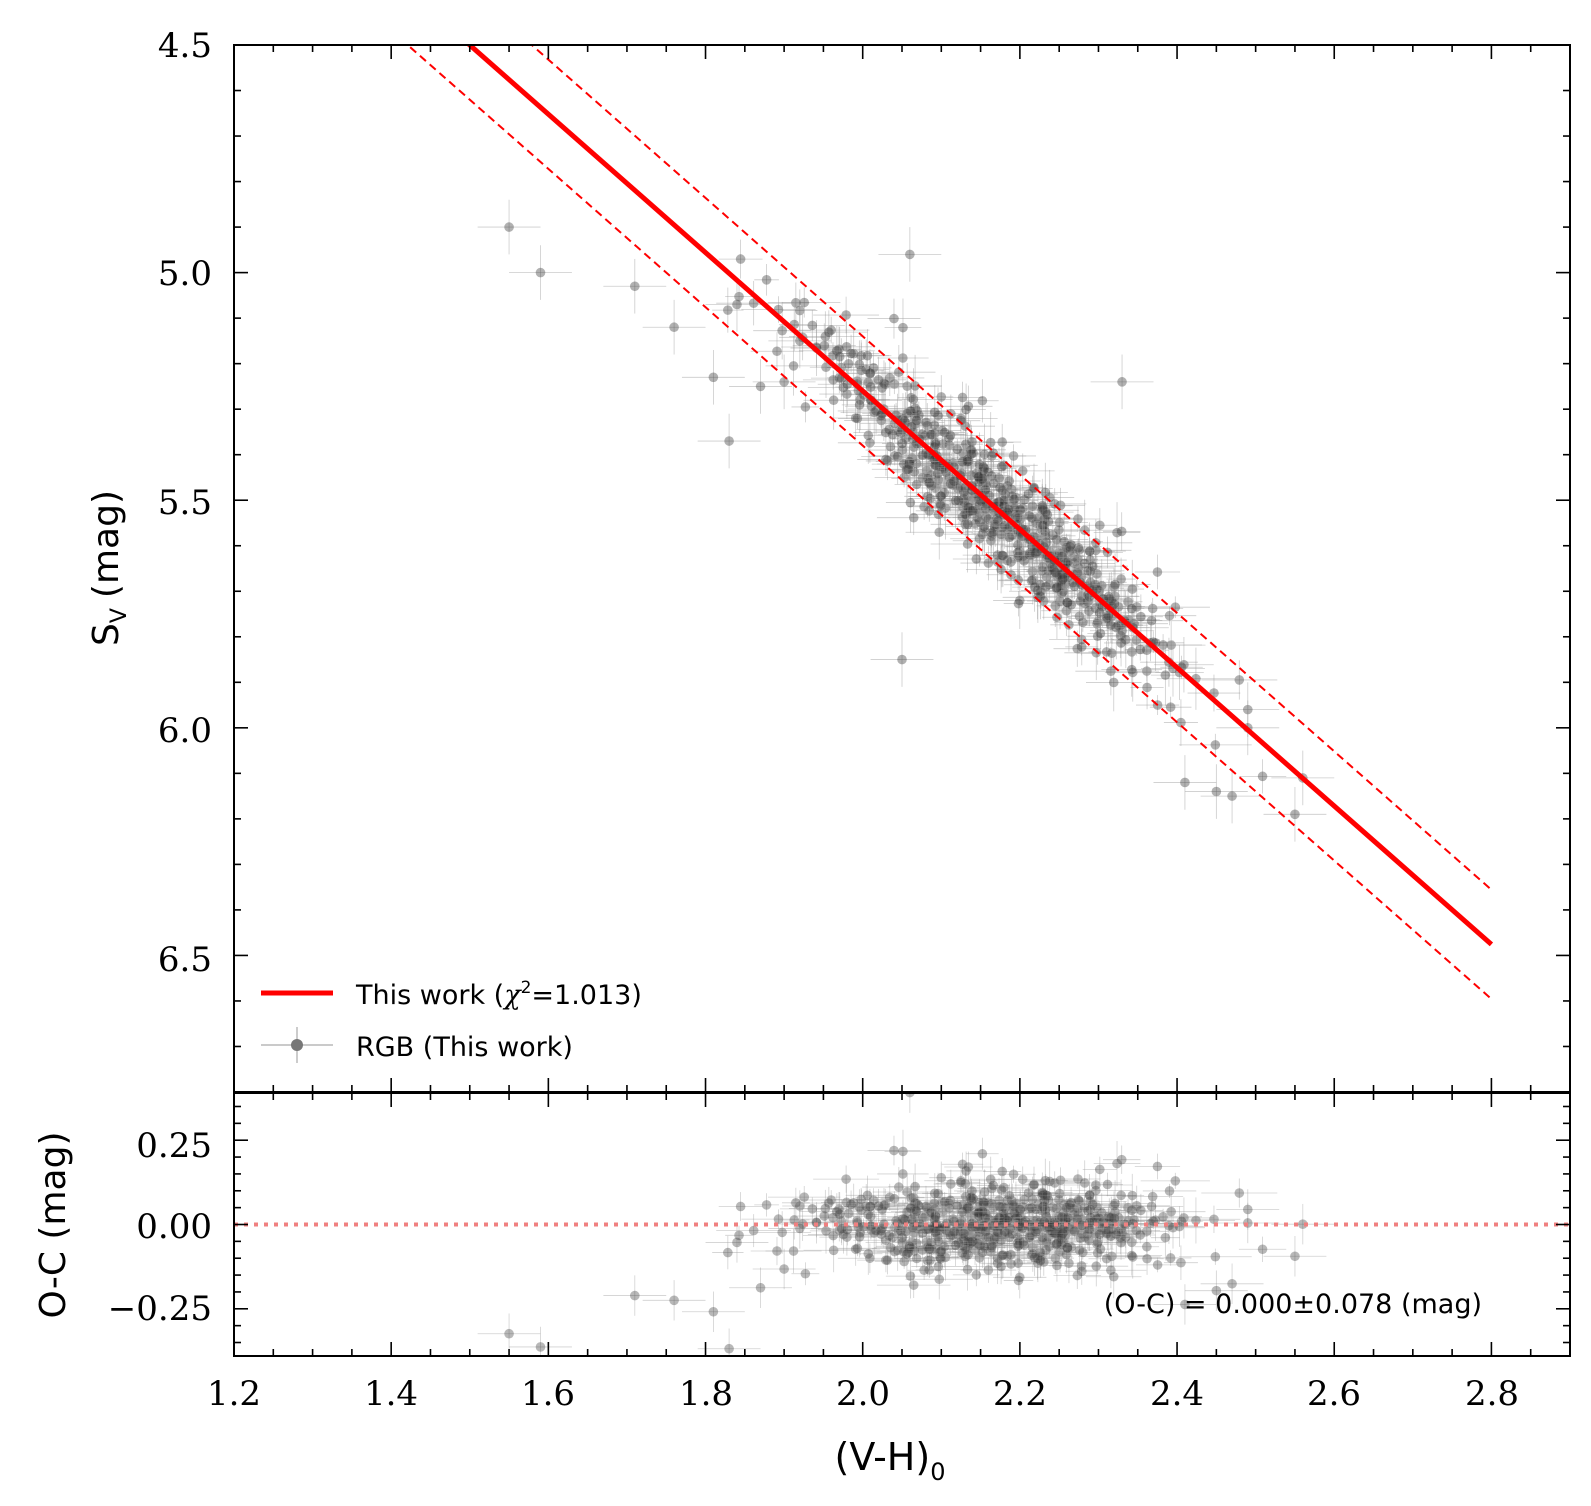  What do you see at coordinates (429, 995) in the screenshot?
I see `legend-fit-label-prefix: This work (` at bounding box center [429, 995].